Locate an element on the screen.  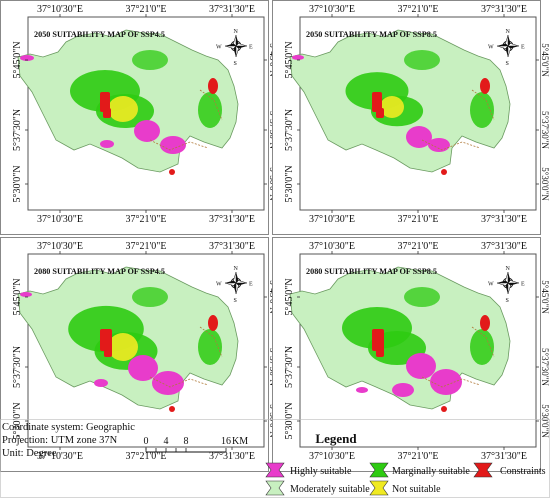
scale-bar-label: 8 is located at coordinates (186, 441).